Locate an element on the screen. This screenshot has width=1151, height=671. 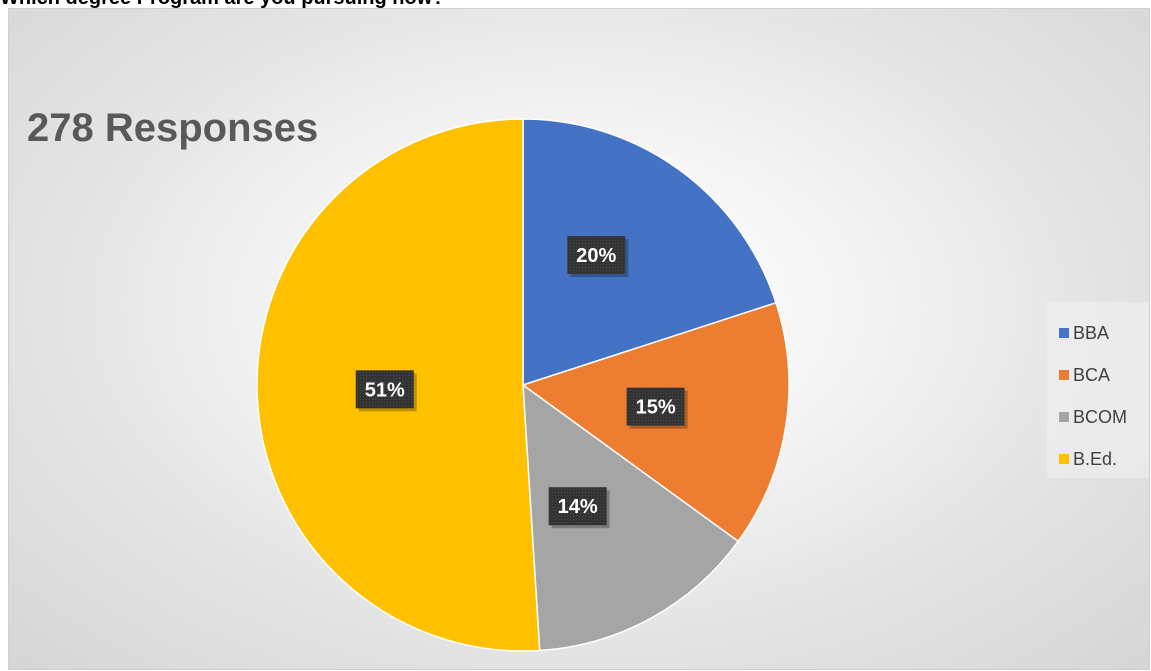
legend-label: BBA is located at coordinates (1091, 332).